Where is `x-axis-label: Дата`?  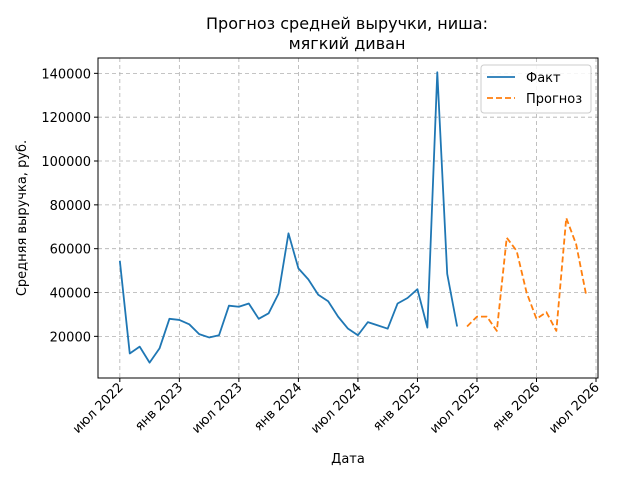
x-axis-label: Дата is located at coordinates (348, 459).